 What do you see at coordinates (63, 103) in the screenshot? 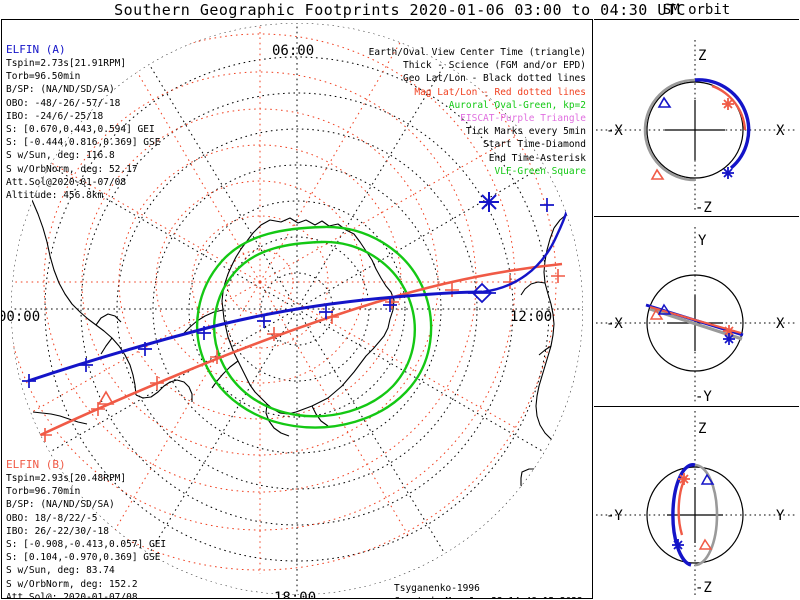
I see `elfin-a-line-3: OBO: -48/-26/-57/-18` at bounding box center [63, 103].